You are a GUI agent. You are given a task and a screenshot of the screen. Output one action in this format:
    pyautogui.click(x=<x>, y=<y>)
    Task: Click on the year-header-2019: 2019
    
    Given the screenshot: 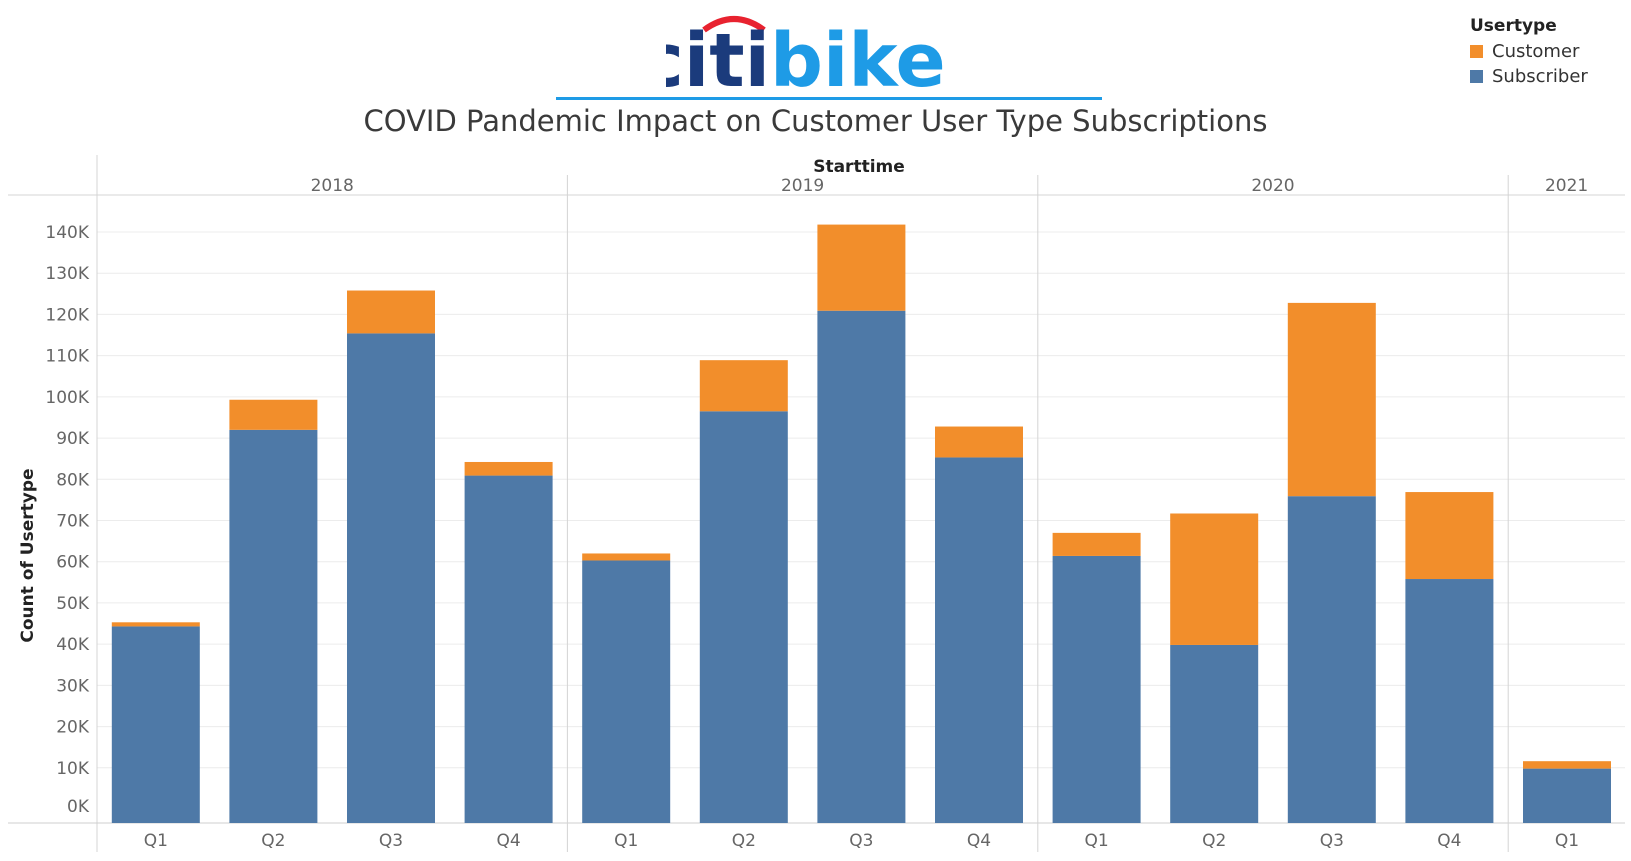 What is the action you would take?
    pyautogui.click(x=802, y=186)
    